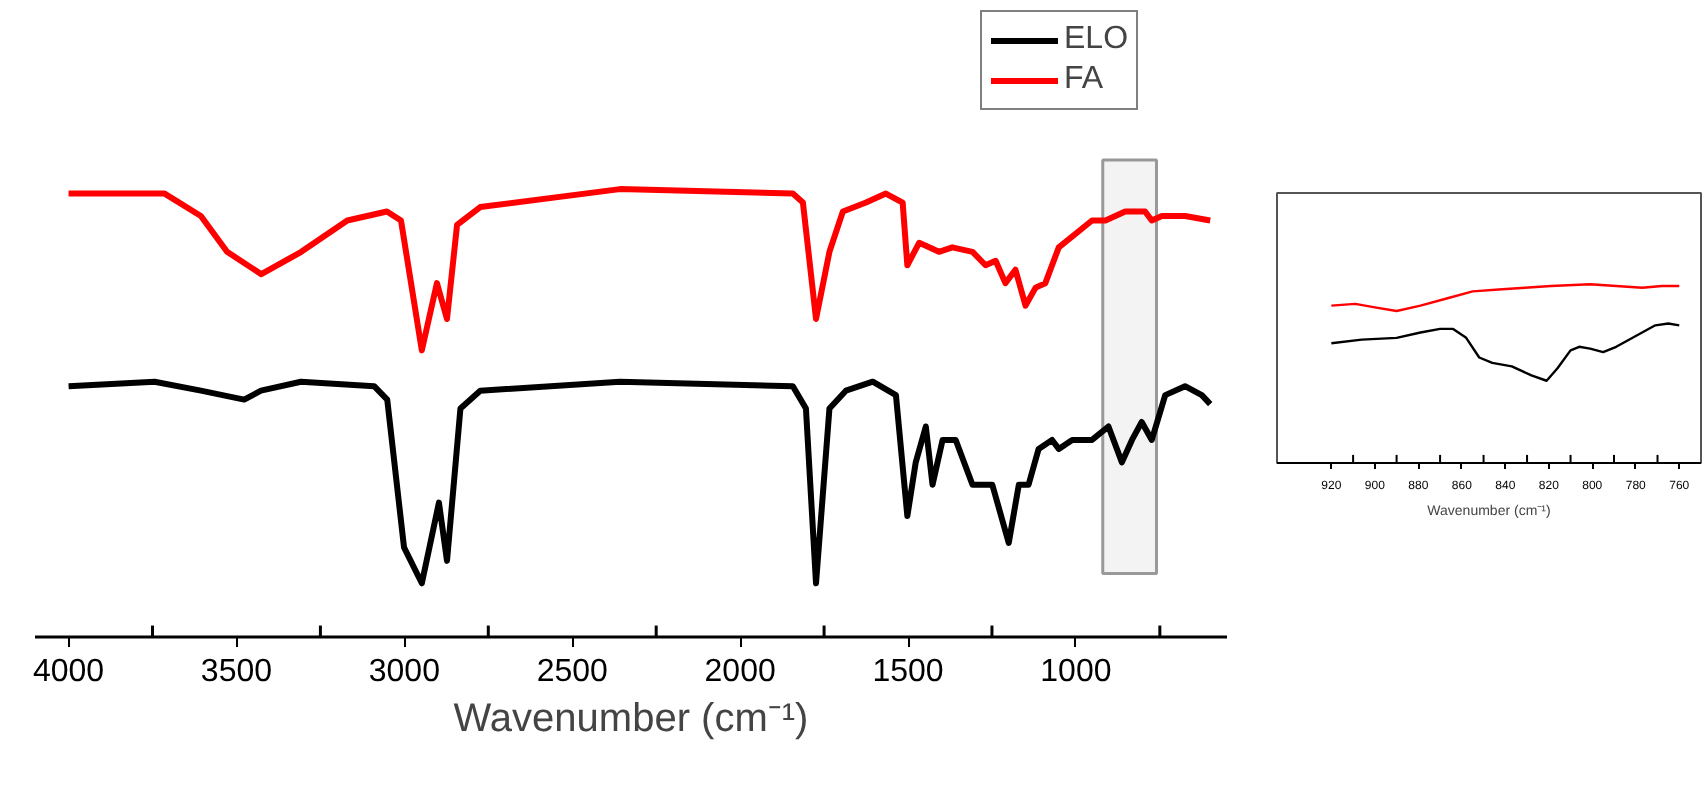 The image size is (1704, 800). I want to click on x-tick-label: 1500, so click(908, 672).